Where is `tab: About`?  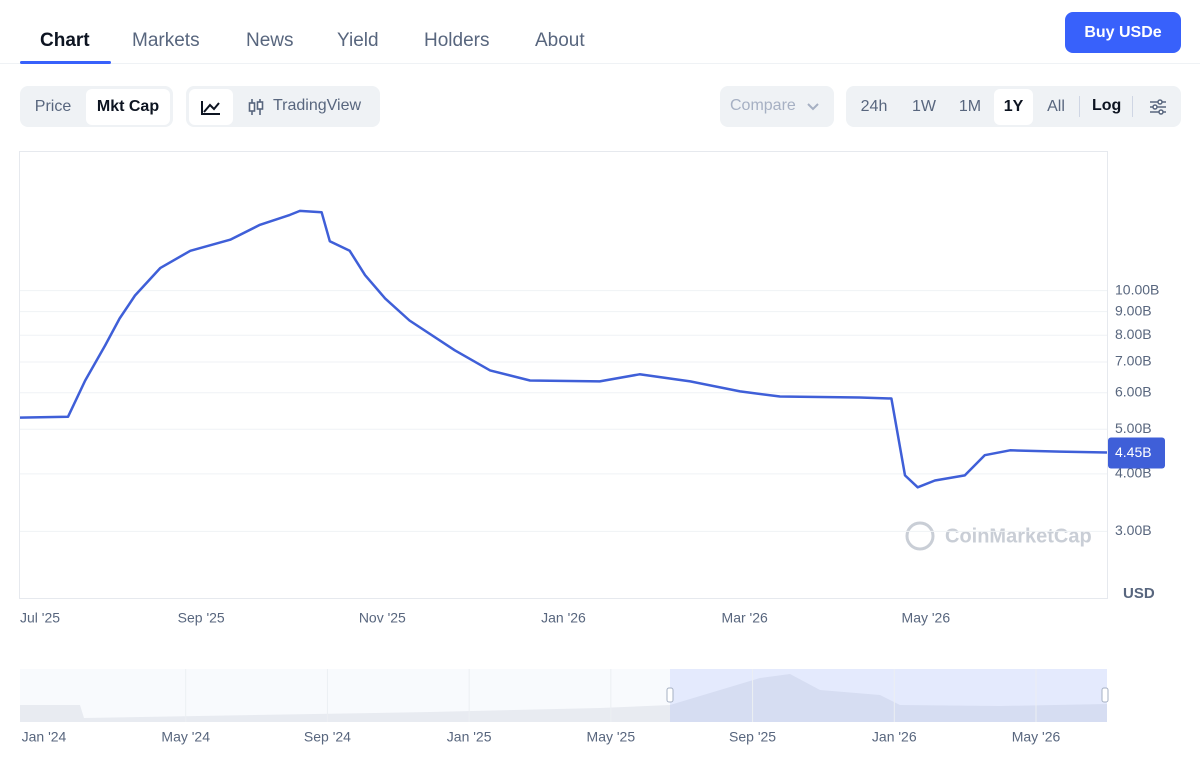 tab: About is located at coordinates (560, 40).